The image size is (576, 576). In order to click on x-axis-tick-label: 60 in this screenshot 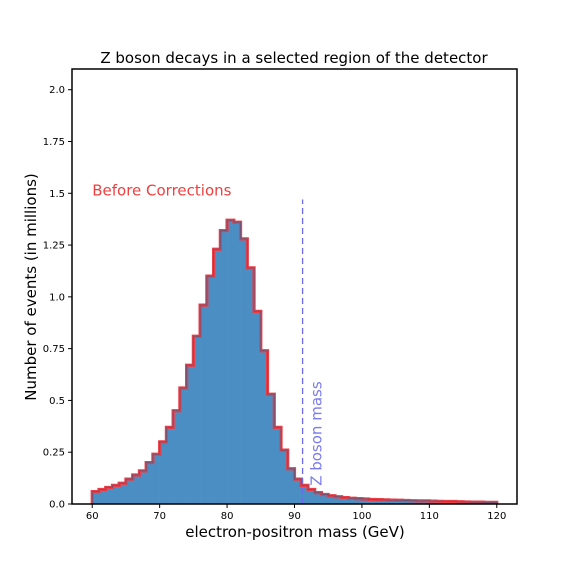, I will do `click(92, 516)`.